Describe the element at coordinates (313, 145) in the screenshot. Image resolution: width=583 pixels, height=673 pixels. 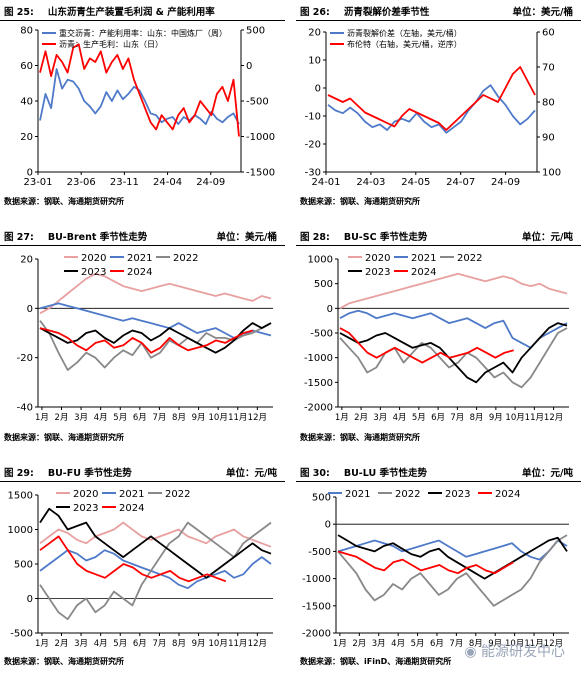
I see `y-tick-label: -20` at that location.